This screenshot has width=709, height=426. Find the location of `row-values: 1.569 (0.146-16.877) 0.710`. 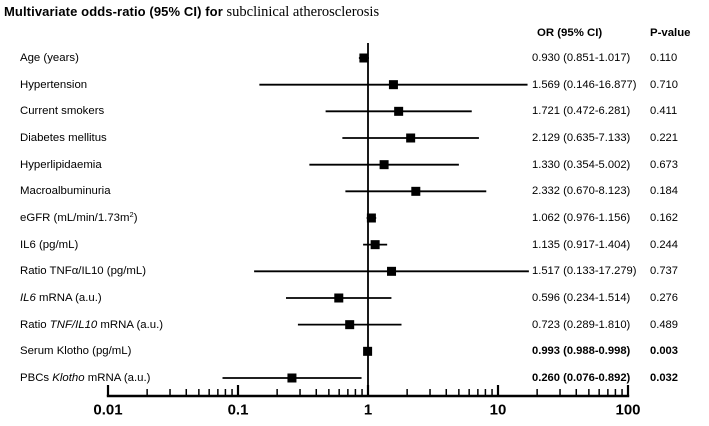

row-values: 1.569 (0.146-16.877) 0.710 is located at coordinates (605, 85).